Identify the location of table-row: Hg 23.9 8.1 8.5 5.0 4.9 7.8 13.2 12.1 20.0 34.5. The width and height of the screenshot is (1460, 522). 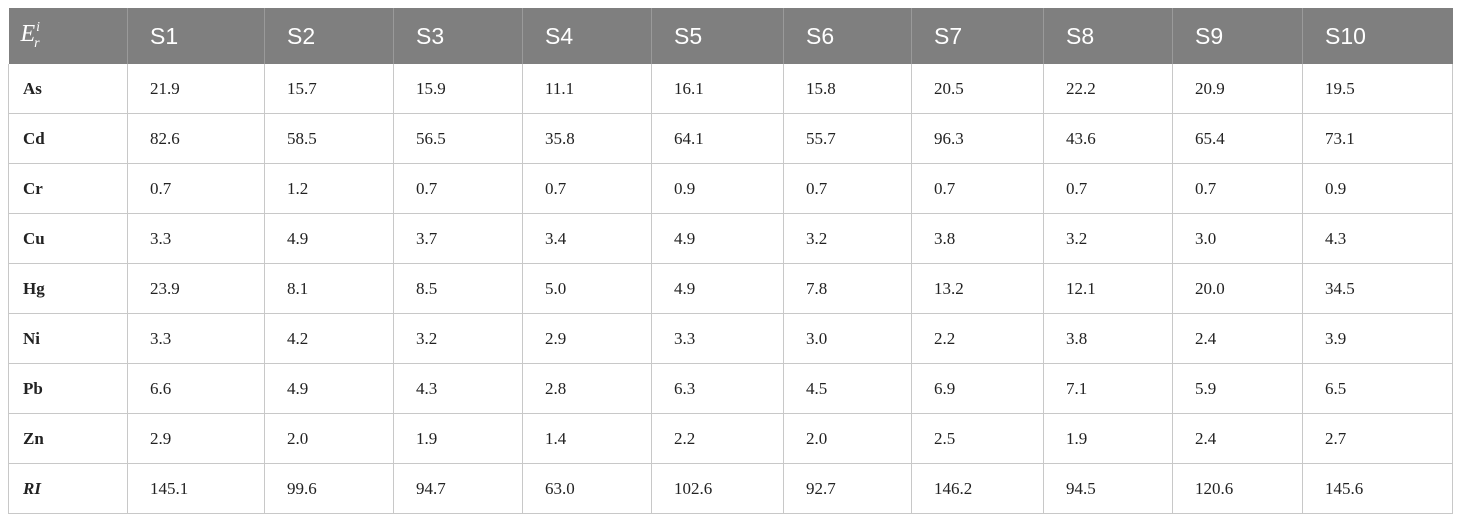
(730, 288).